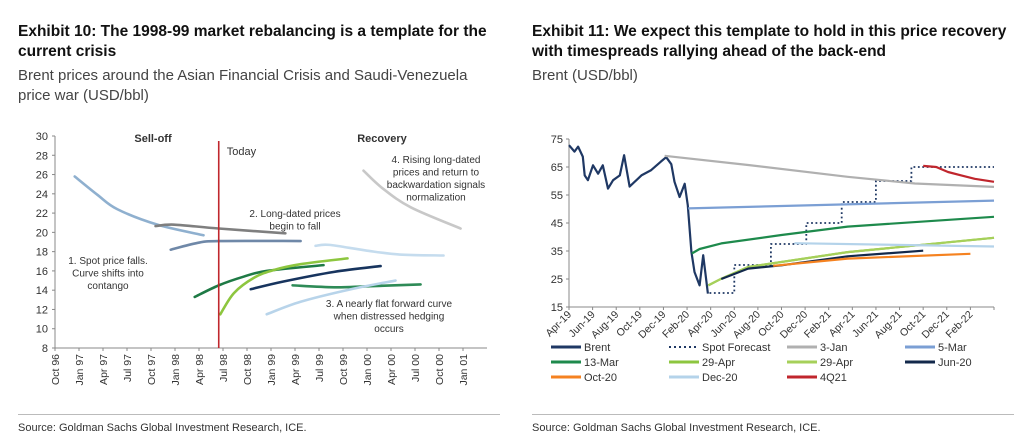 The width and height of the screenshot is (1026, 442). I want to click on y-tick-label: 20, so click(42, 233).